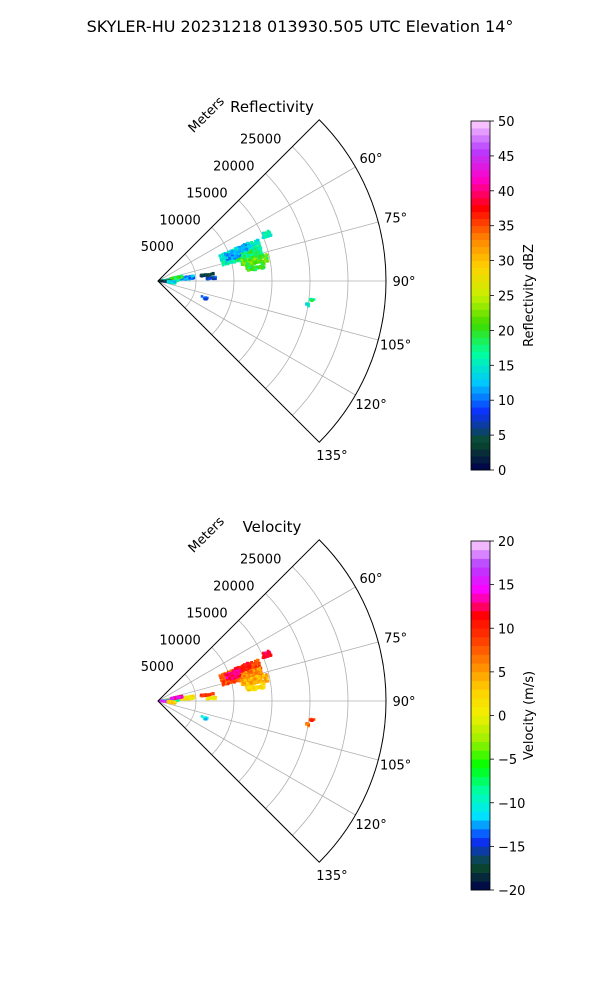 This screenshot has width=600, height=1000. I want to click on velocity-echo-cluster, so click(171, 702).